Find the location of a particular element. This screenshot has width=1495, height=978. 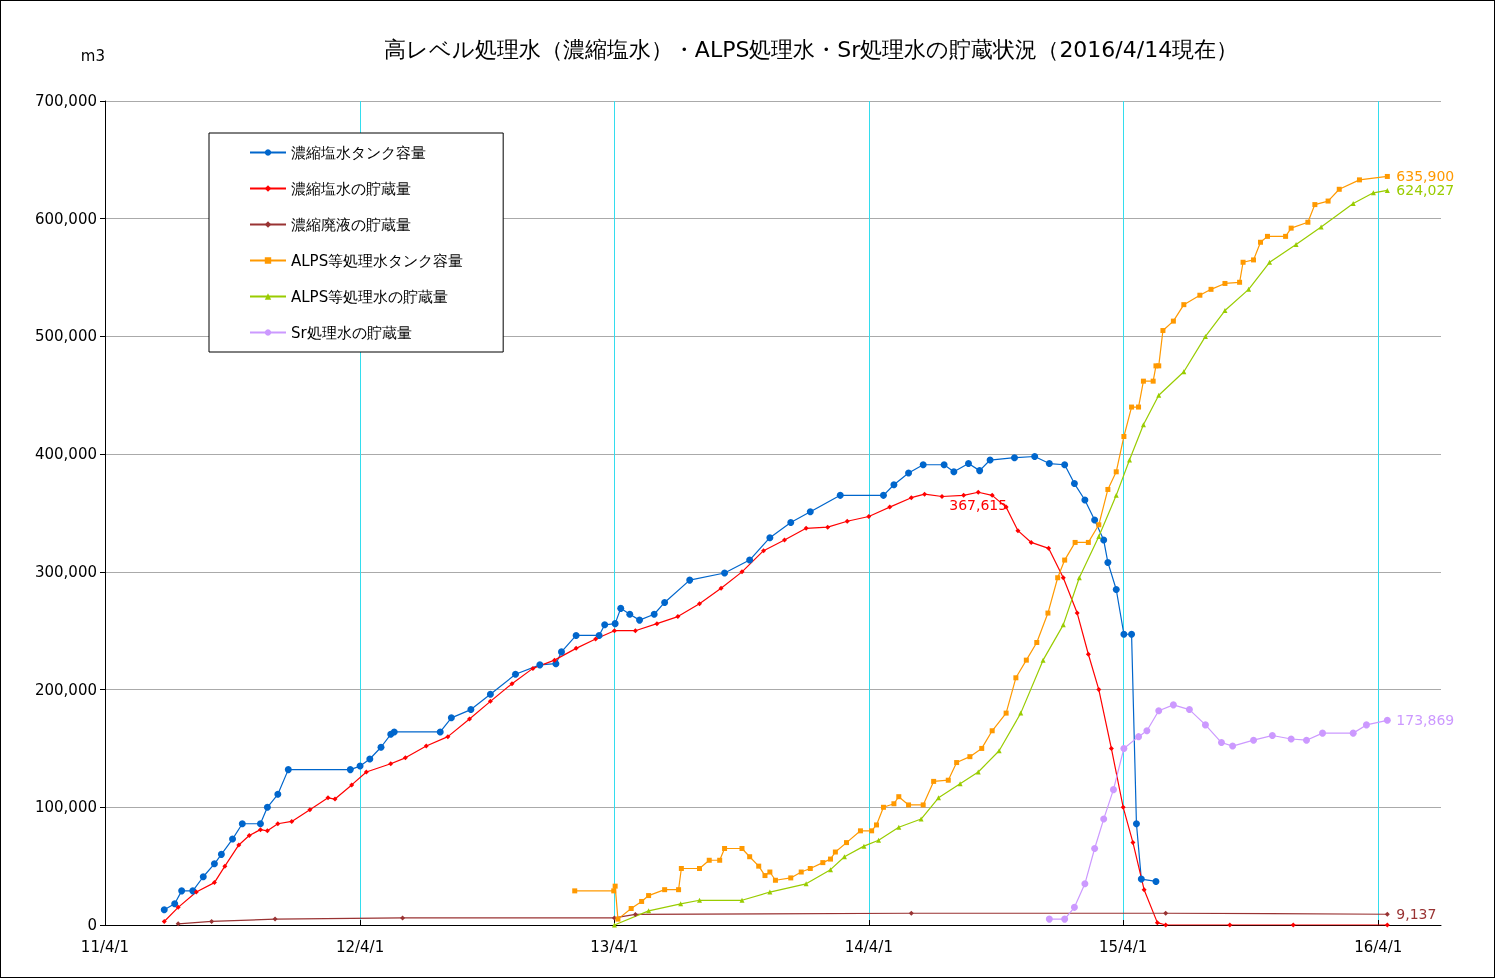

y-tick-label: 400,000 is located at coordinates (65, 454).